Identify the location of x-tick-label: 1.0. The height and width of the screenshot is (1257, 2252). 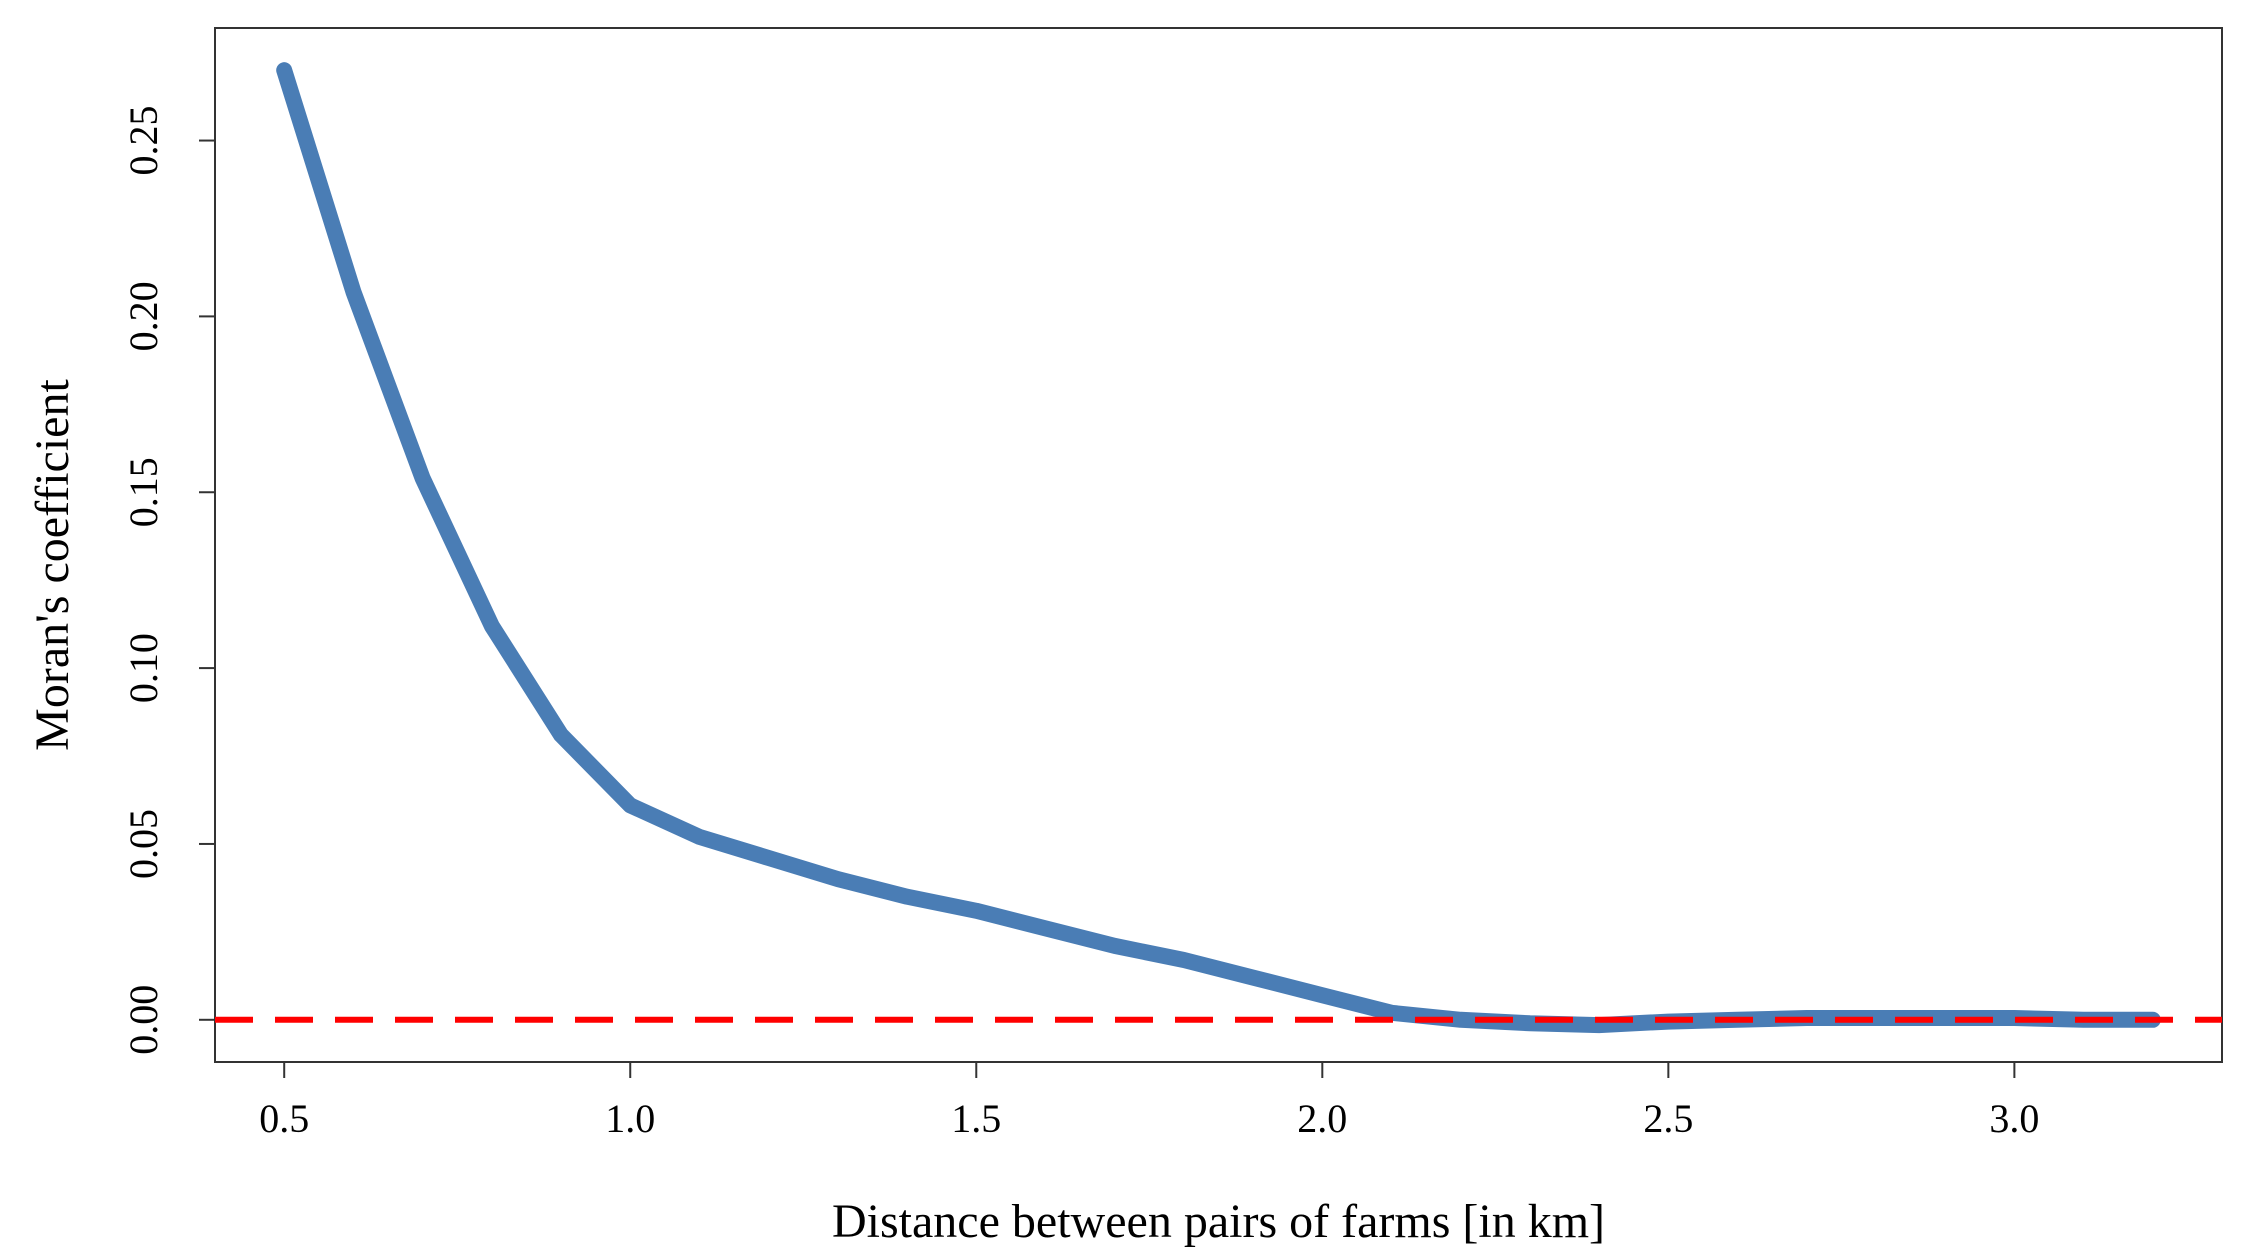
(630, 1118).